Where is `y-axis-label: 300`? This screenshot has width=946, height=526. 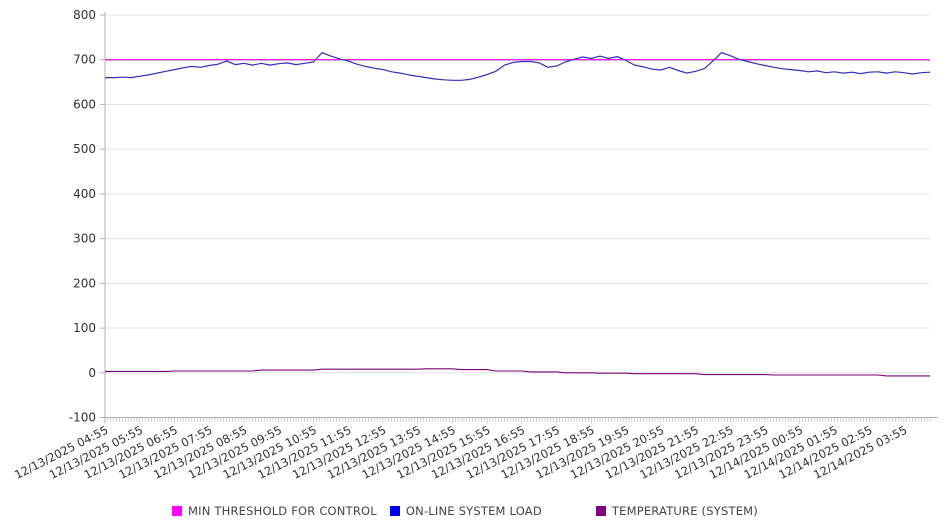 y-axis-label: 300 is located at coordinates (84, 239).